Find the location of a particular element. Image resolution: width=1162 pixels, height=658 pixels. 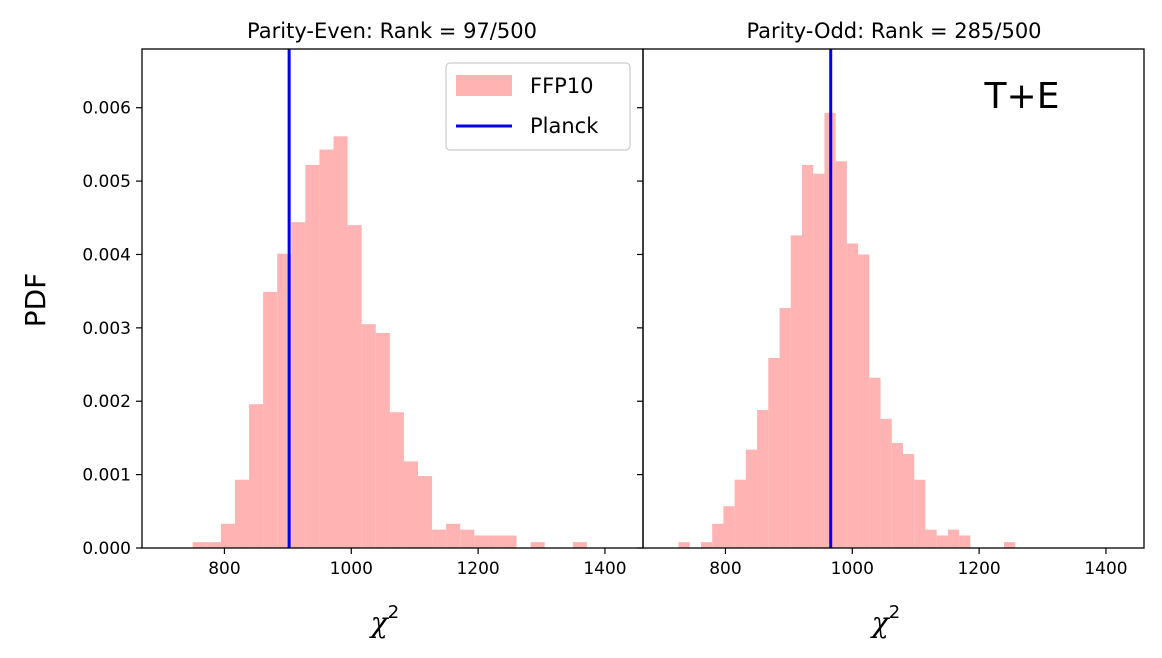

right-title: Parity-Odd: Rank = 285/500 is located at coordinates (893, 31).